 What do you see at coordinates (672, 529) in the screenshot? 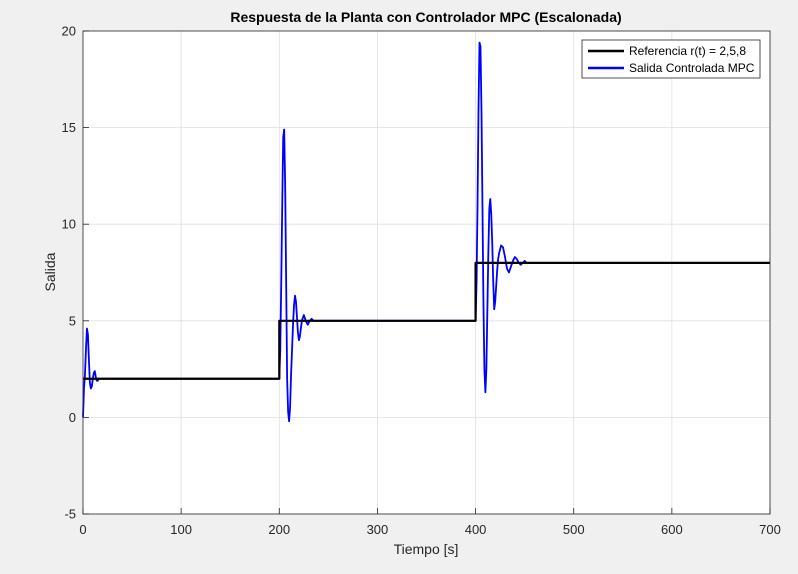
I see `x-tick-label: 600` at bounding box center [672, 529].